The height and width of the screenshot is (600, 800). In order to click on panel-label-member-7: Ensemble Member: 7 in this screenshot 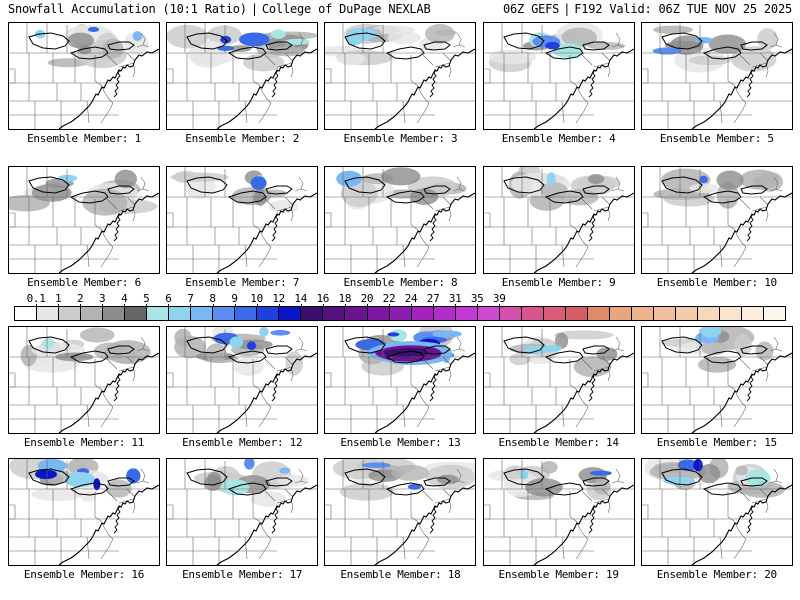, I will do `click(242, 282)`.